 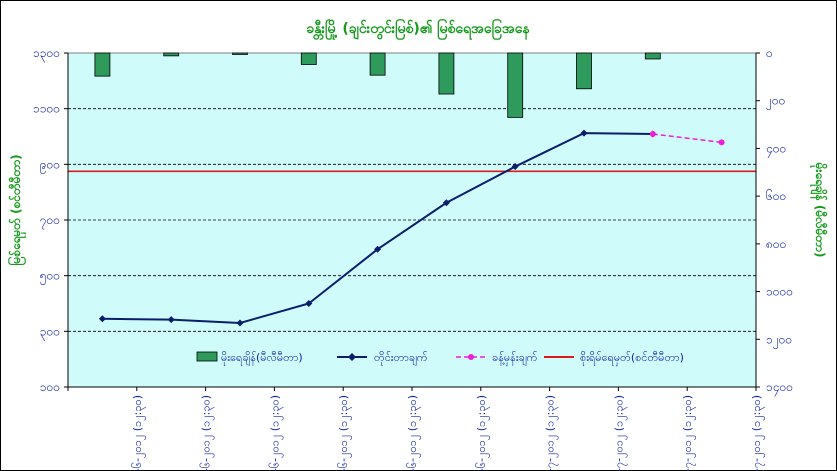 What do you see at coordinates (776, 195) in the screenshot?
I see `right-tick-label: ၆၀၀` at bounding box center [776, 195].